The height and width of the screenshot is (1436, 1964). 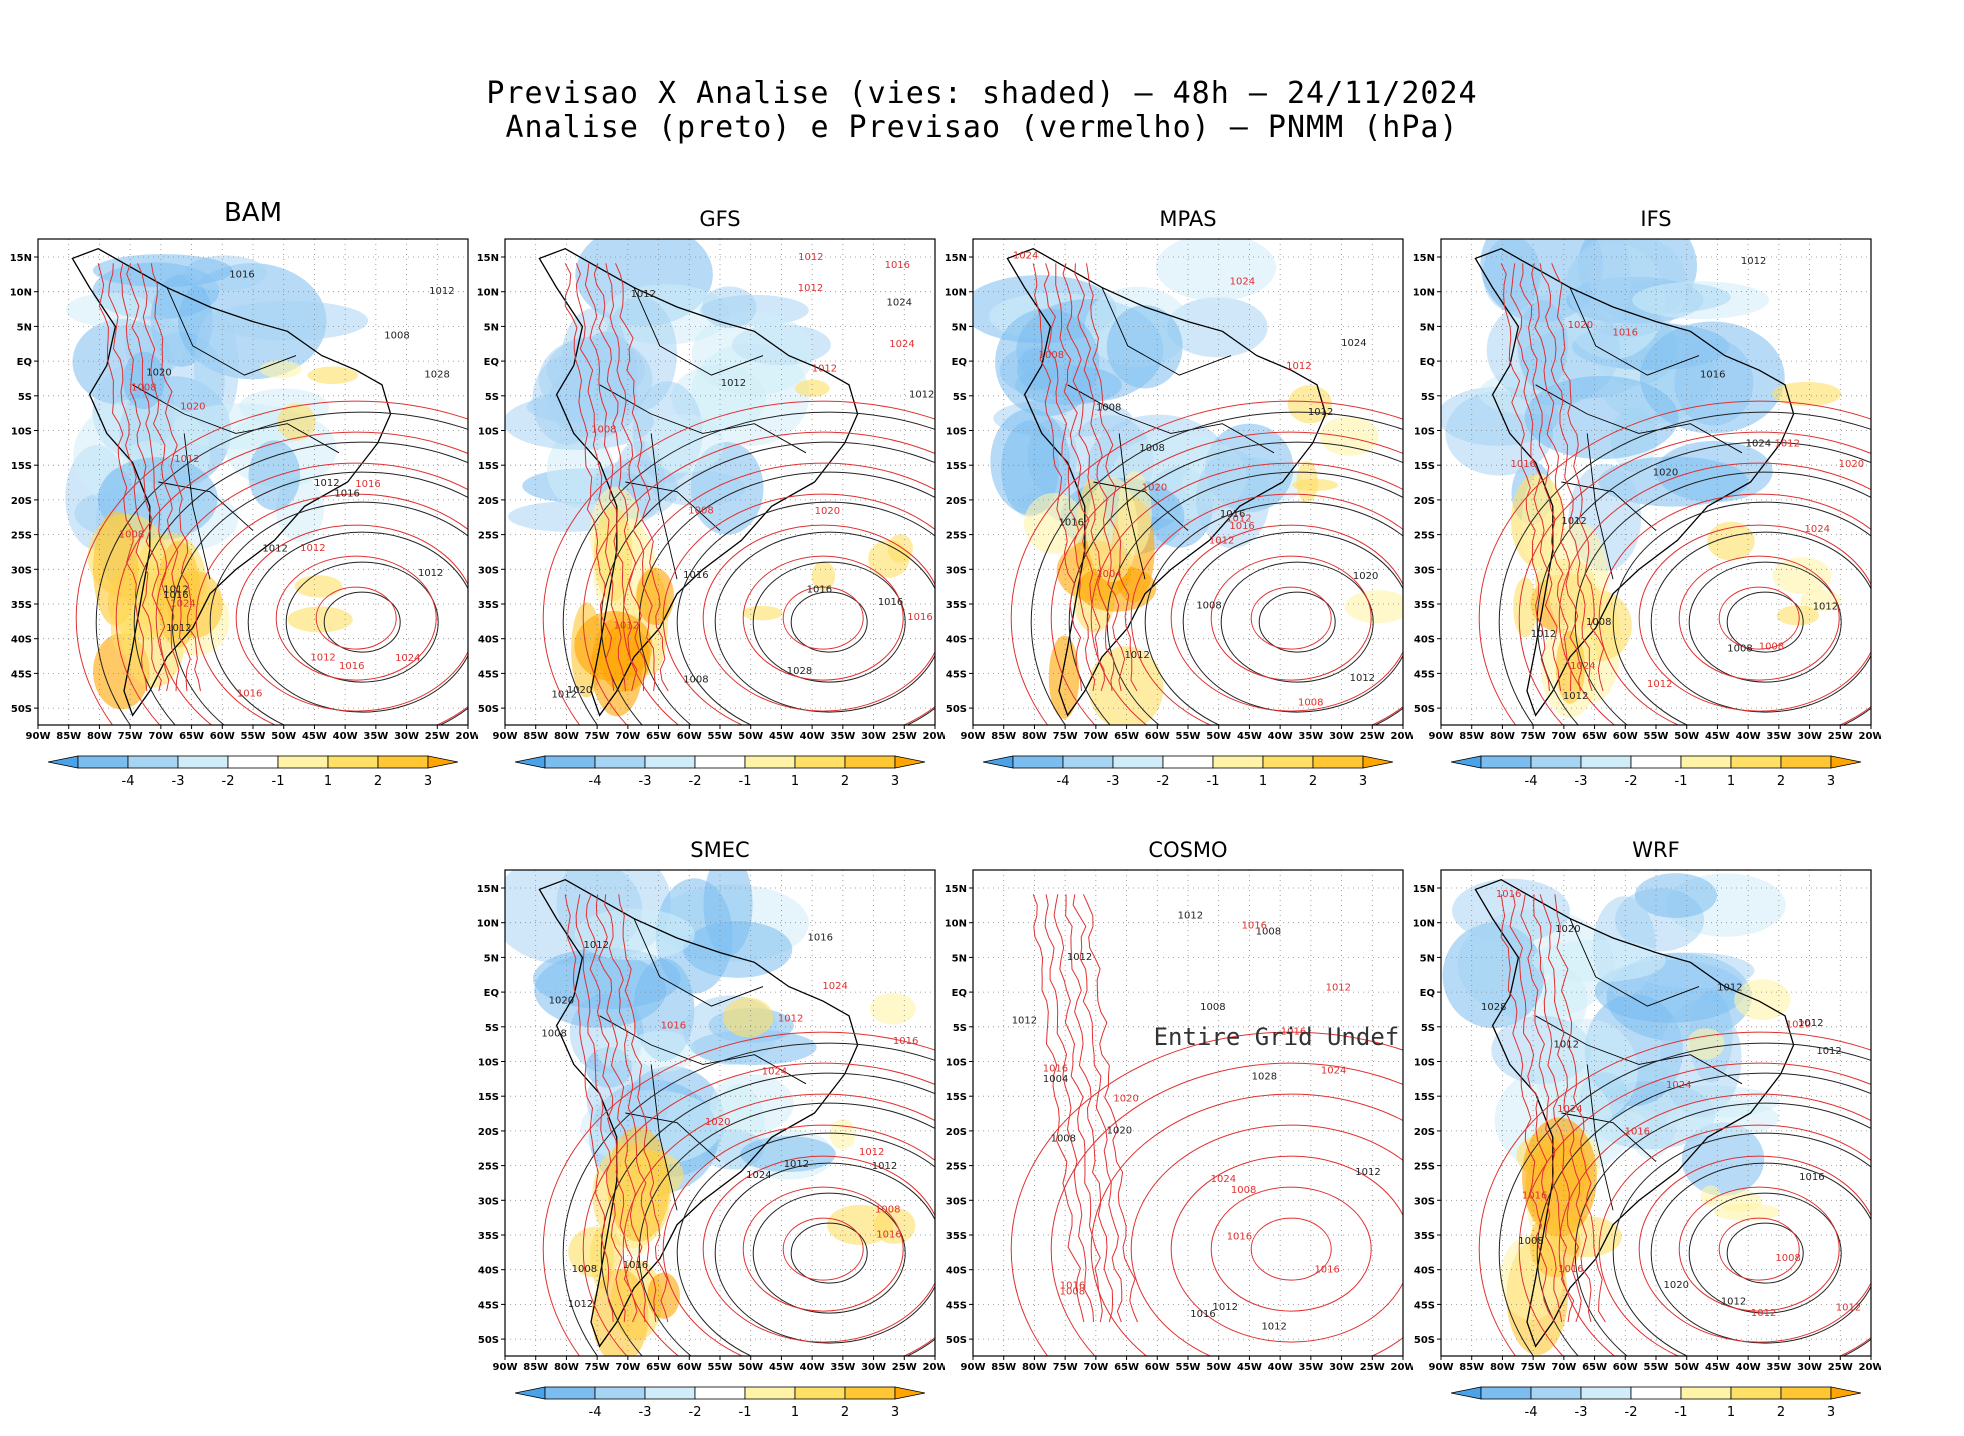 I want to click on lon-tick-label: 40W, so click(x=1280, y=1367).